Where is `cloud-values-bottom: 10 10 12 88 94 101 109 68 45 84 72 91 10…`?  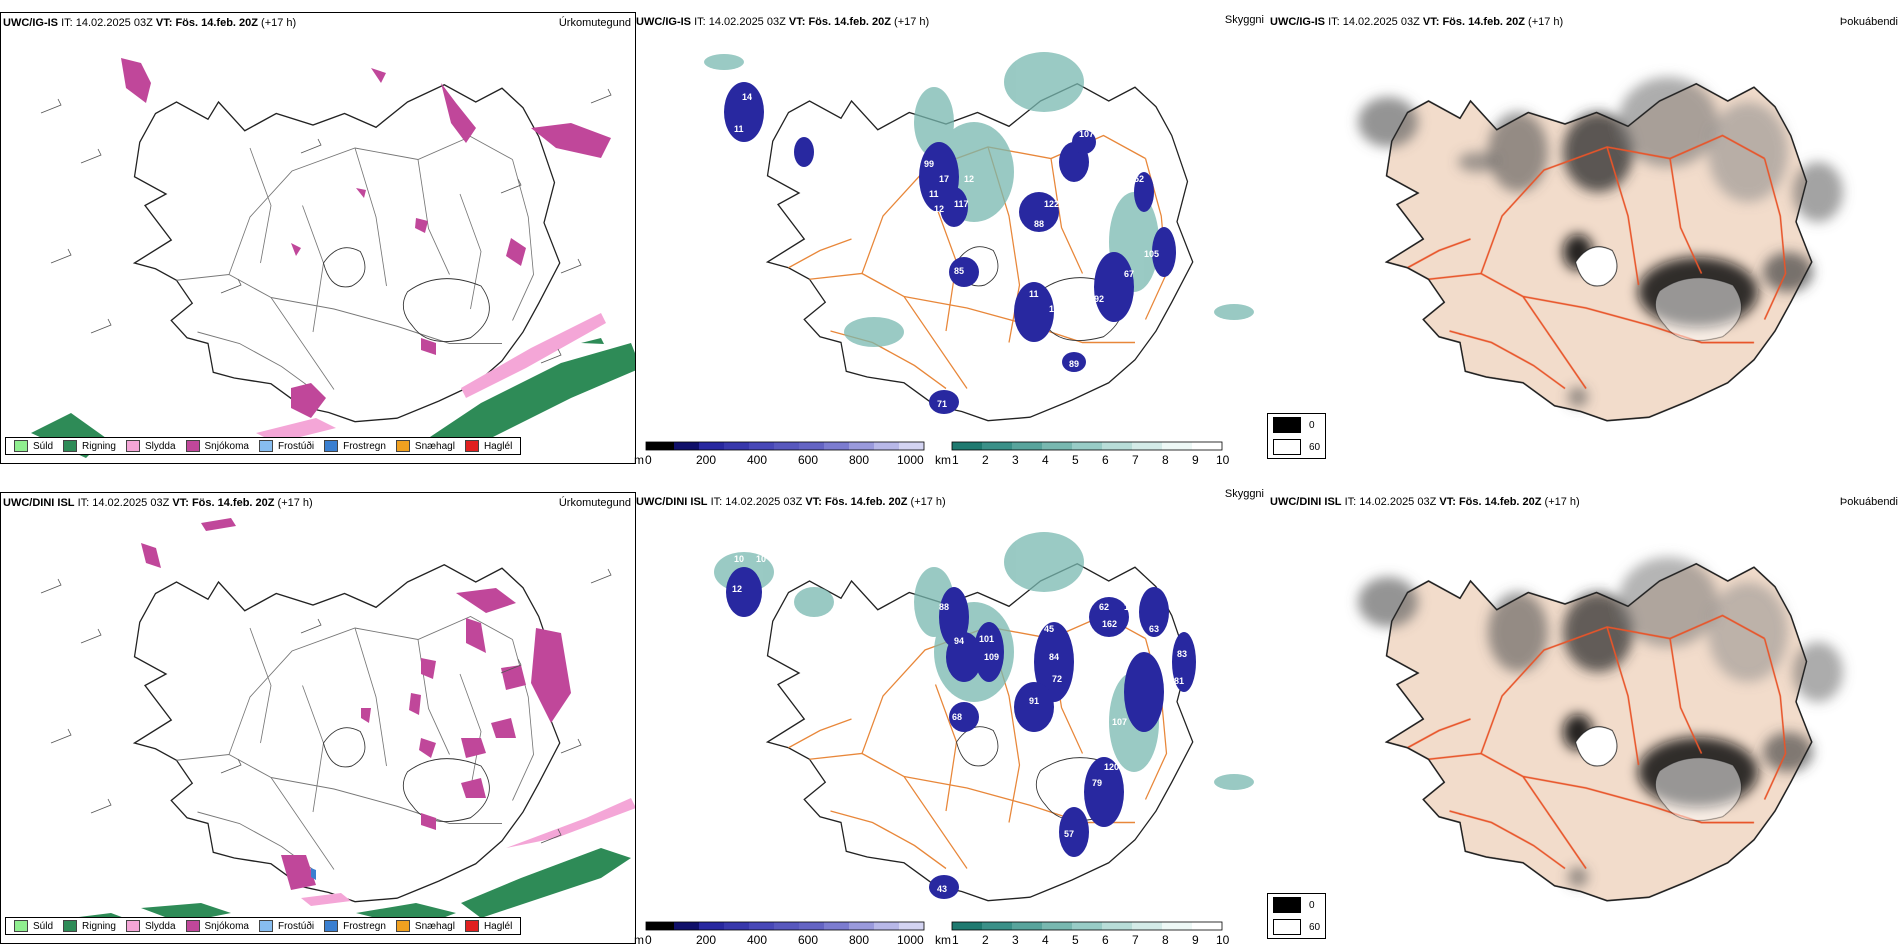
cloud-values-bottom: 10 10 12 88 94 101 109 68 45 84 72 91 10… is located at coordinates (959, 724).